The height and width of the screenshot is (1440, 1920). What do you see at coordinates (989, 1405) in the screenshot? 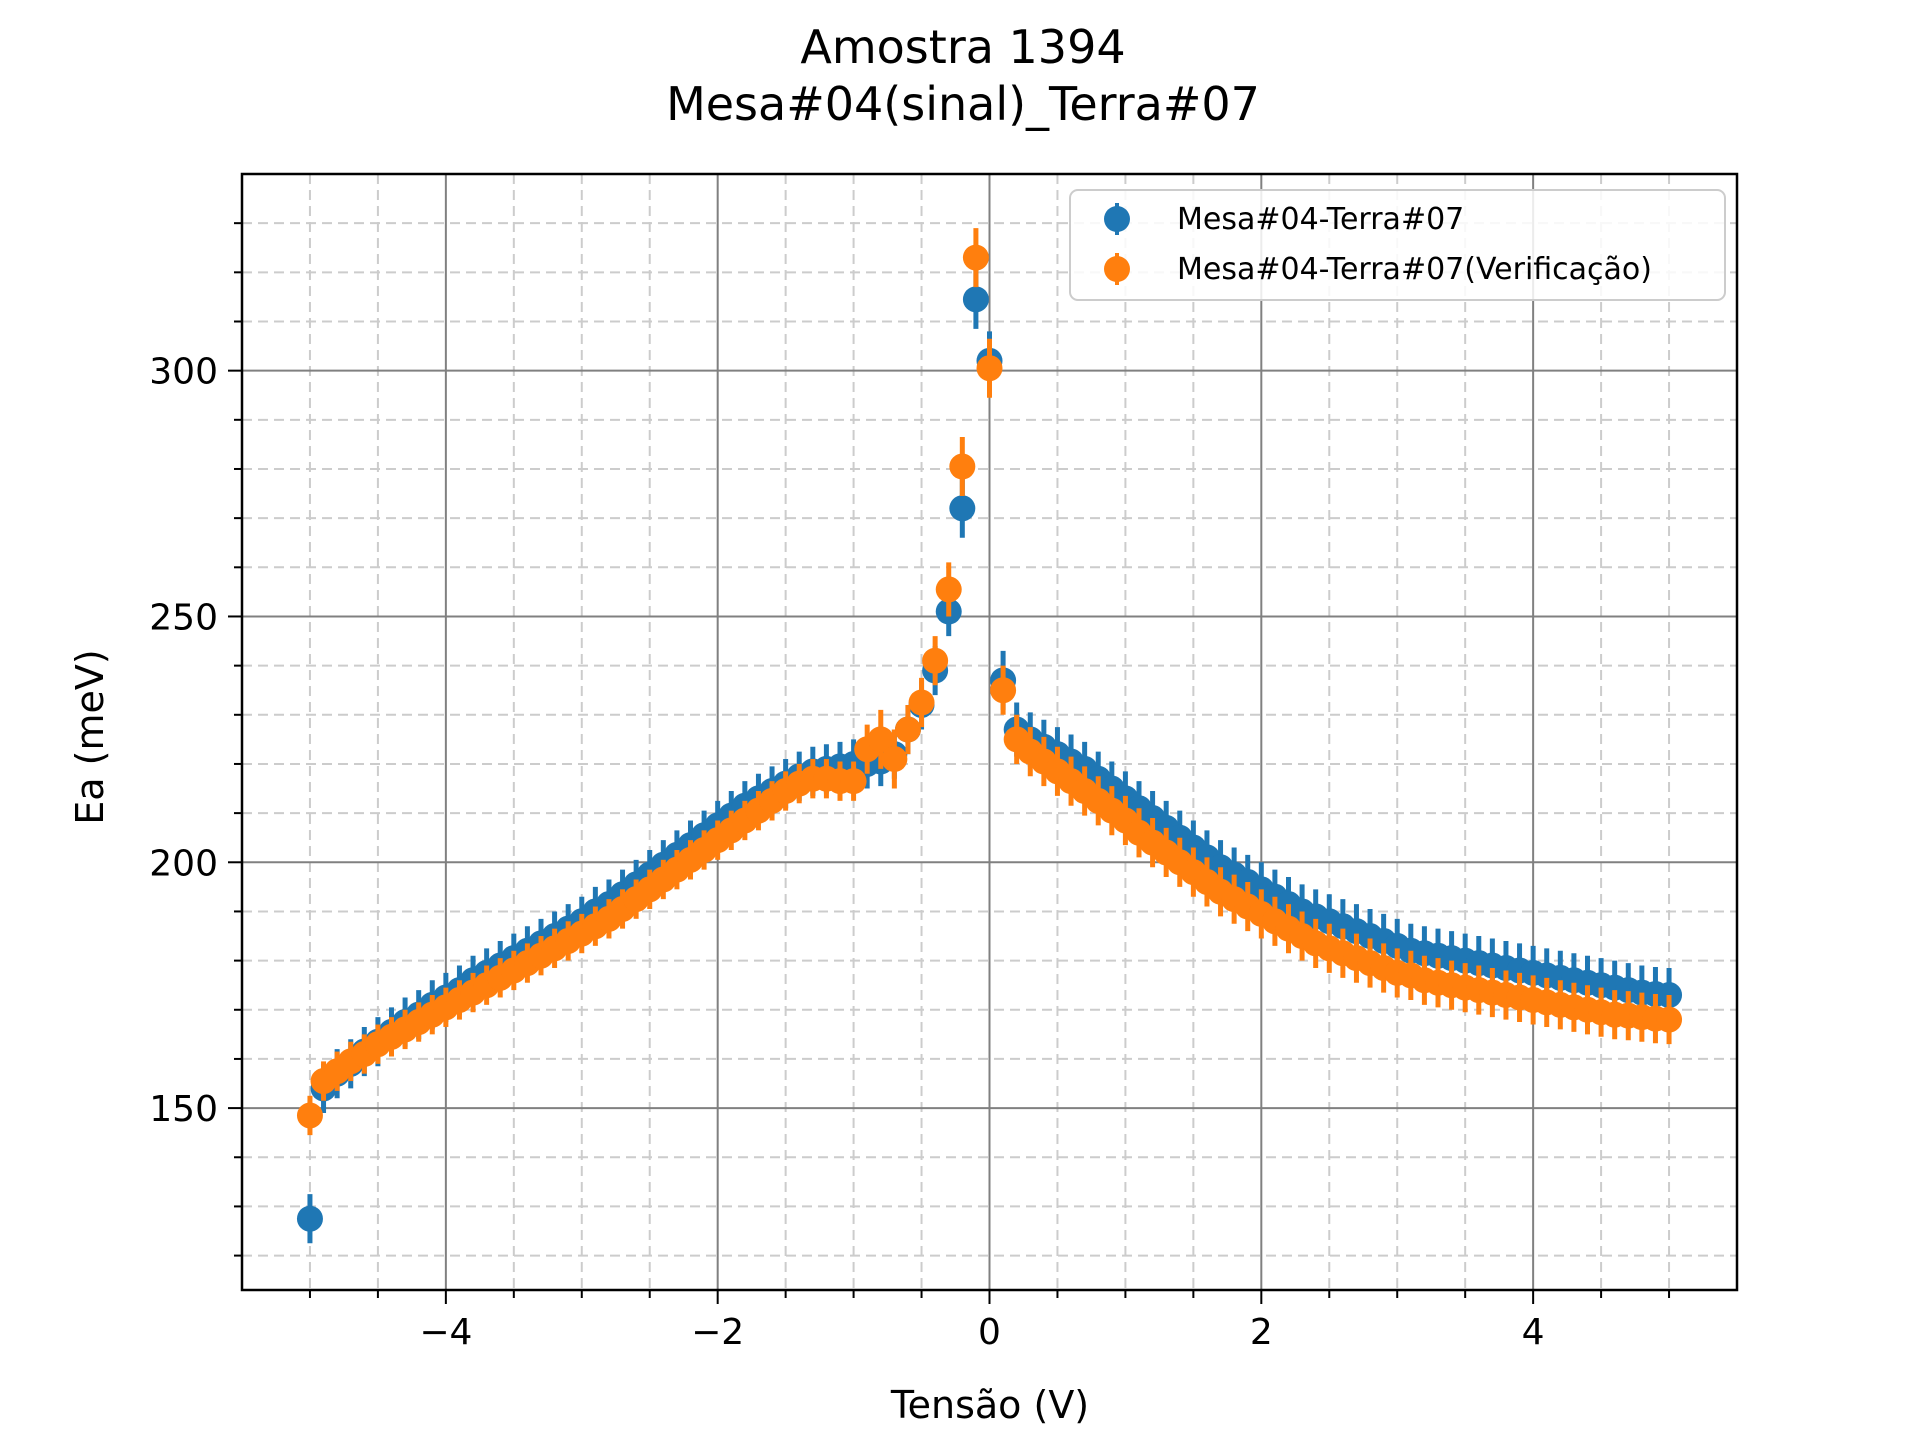
I see `x-axis-label: Tensão (V)` at bounding box center [989, 1405].